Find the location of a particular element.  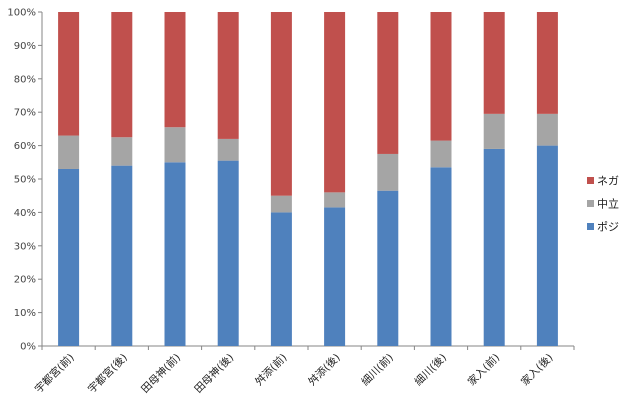

y-tick-label: 60% is located at coordinates (25, 146).